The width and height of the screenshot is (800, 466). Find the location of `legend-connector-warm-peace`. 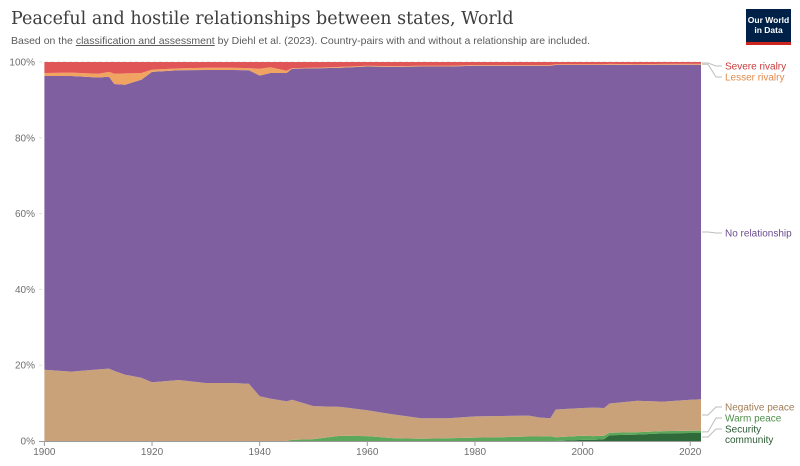

legend-connector-warm-peace is located at coordinates (712, 425).